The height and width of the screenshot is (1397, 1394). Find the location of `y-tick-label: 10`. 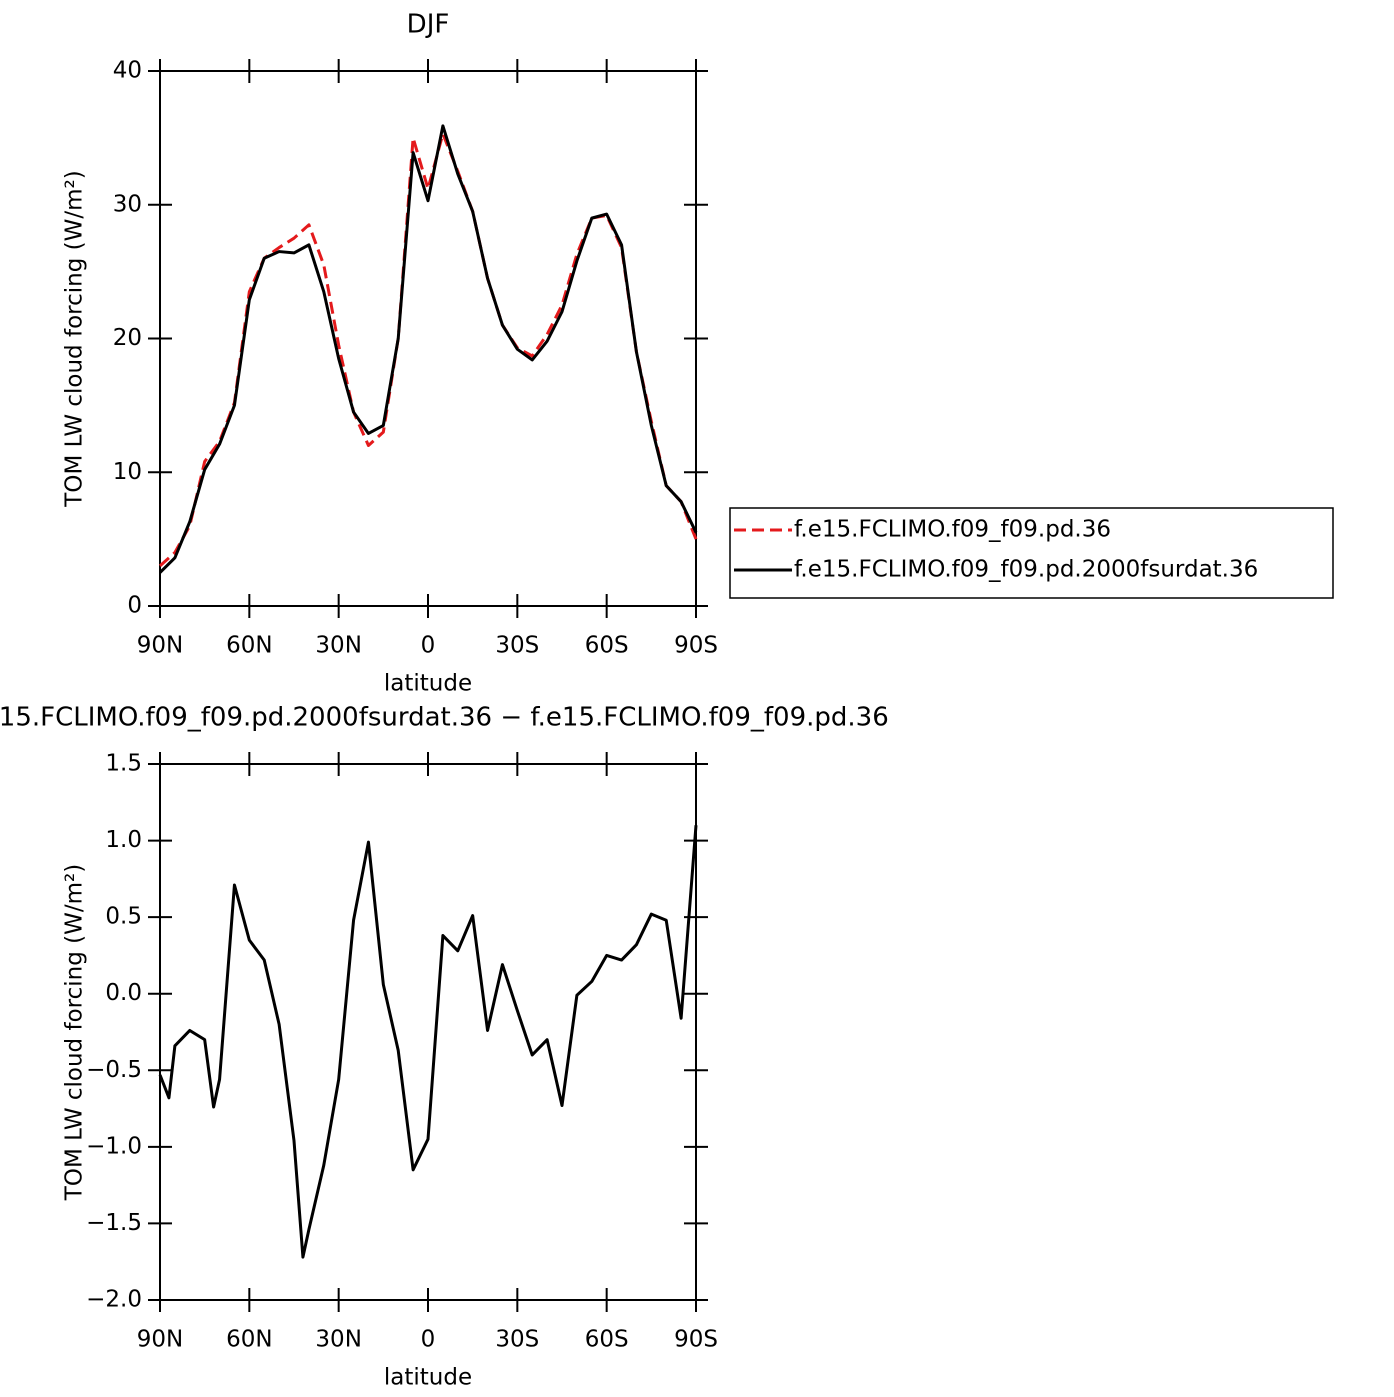

y-tick-label: 10 is located at coordinates (127, 472).